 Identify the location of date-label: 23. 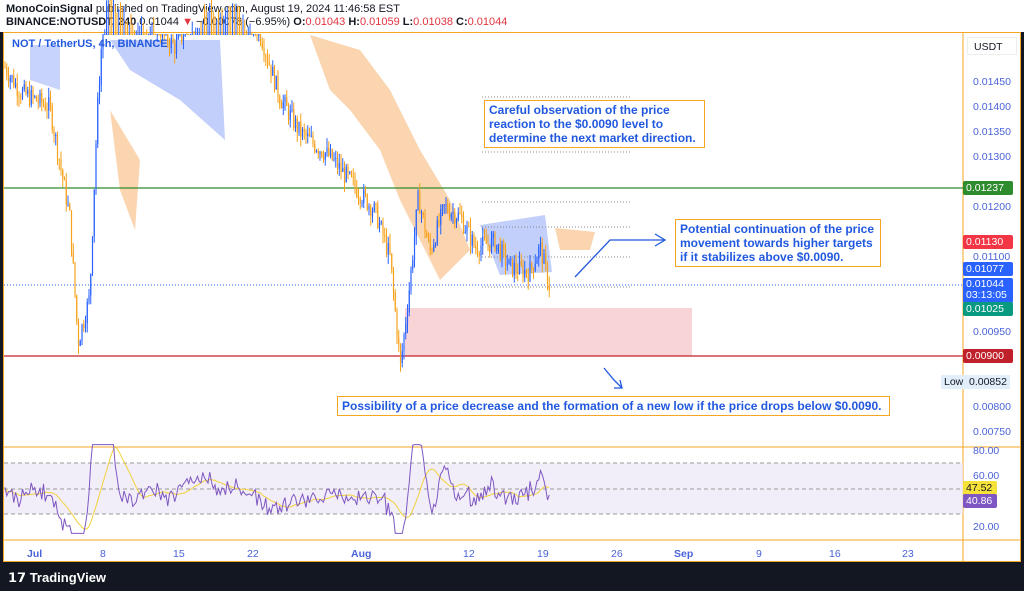
(908, 554).